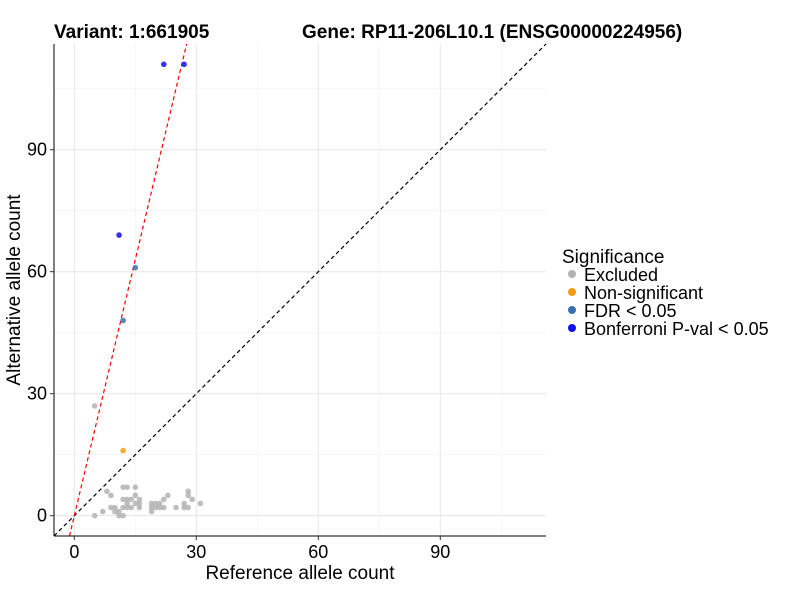  I want to click on x-tick-label: 0, so click(74, 552).